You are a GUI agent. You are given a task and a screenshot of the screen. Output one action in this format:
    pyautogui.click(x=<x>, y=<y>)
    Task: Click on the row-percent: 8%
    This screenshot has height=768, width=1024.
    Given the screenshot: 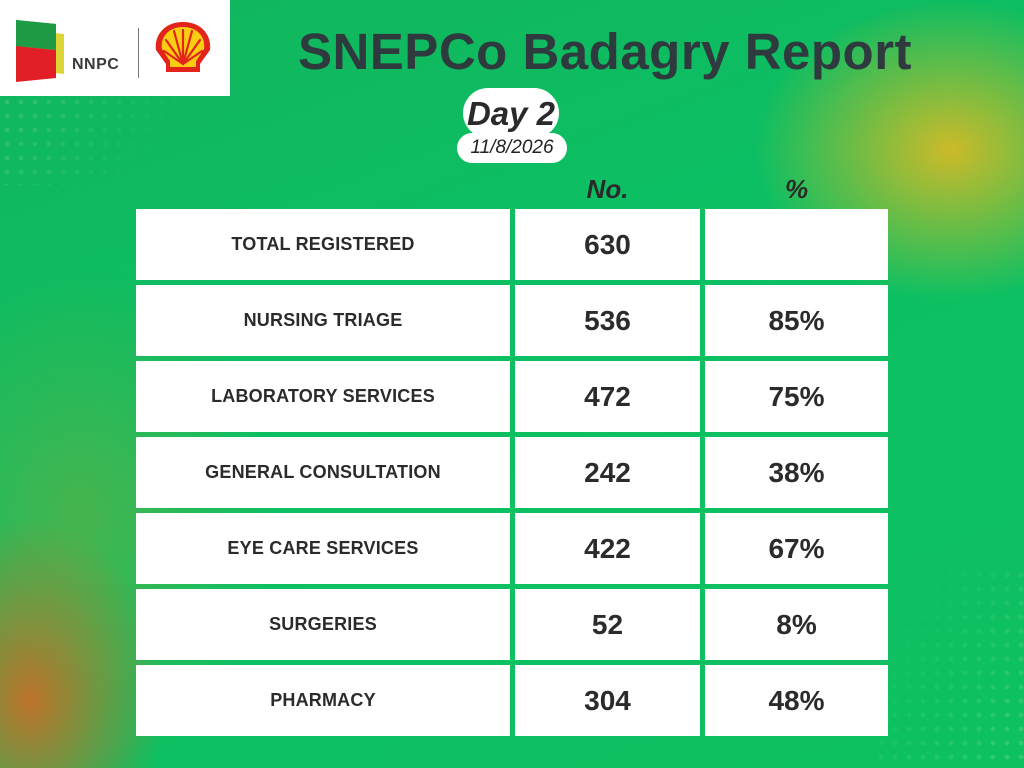 What is the action you would take?
    pyautogui.click(x=796, y=624)
    